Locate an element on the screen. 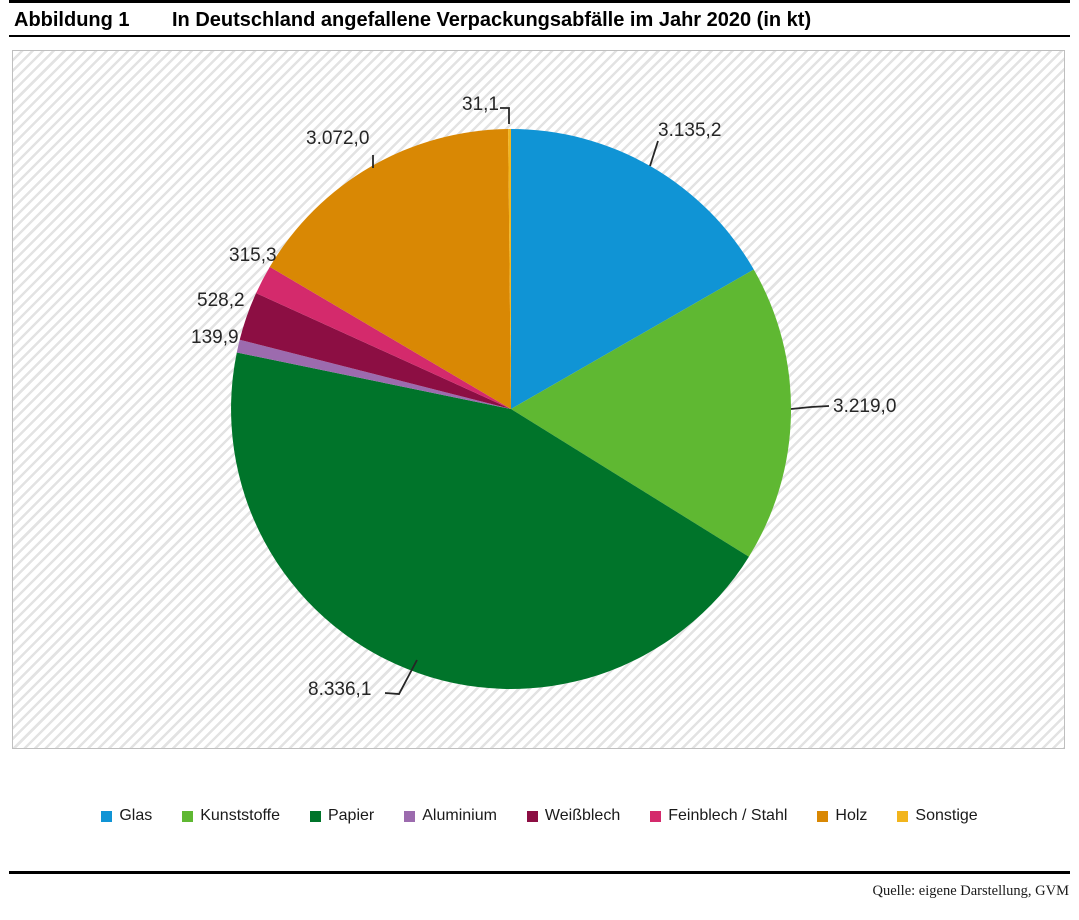 This screenshot has width=1079, height=920. legend-label-aluminium: Aluminium is located at coordinates (459, 815).